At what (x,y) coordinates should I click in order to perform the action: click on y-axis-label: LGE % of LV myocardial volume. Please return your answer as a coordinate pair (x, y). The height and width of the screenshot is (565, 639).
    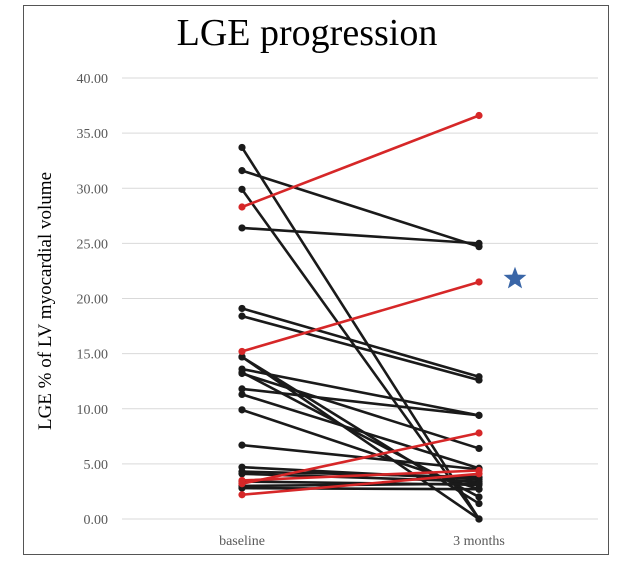
    Looking at the image, I should click on (45, 301).